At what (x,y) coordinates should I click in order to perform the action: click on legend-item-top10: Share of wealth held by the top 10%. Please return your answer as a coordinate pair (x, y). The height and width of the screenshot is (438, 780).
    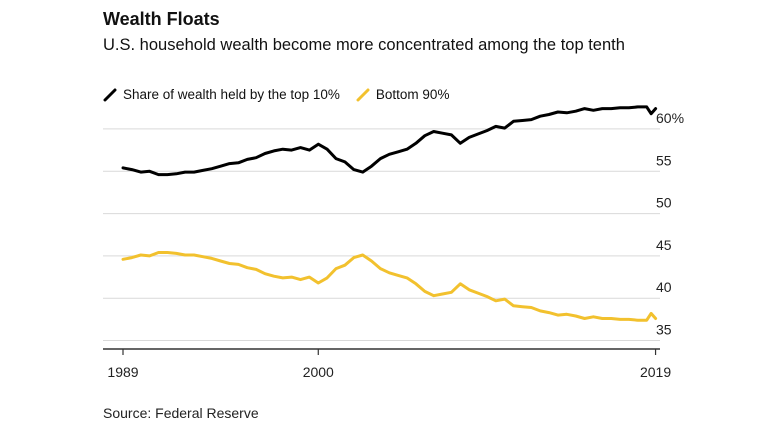
    Looking at the image, I should click on (221, 94).